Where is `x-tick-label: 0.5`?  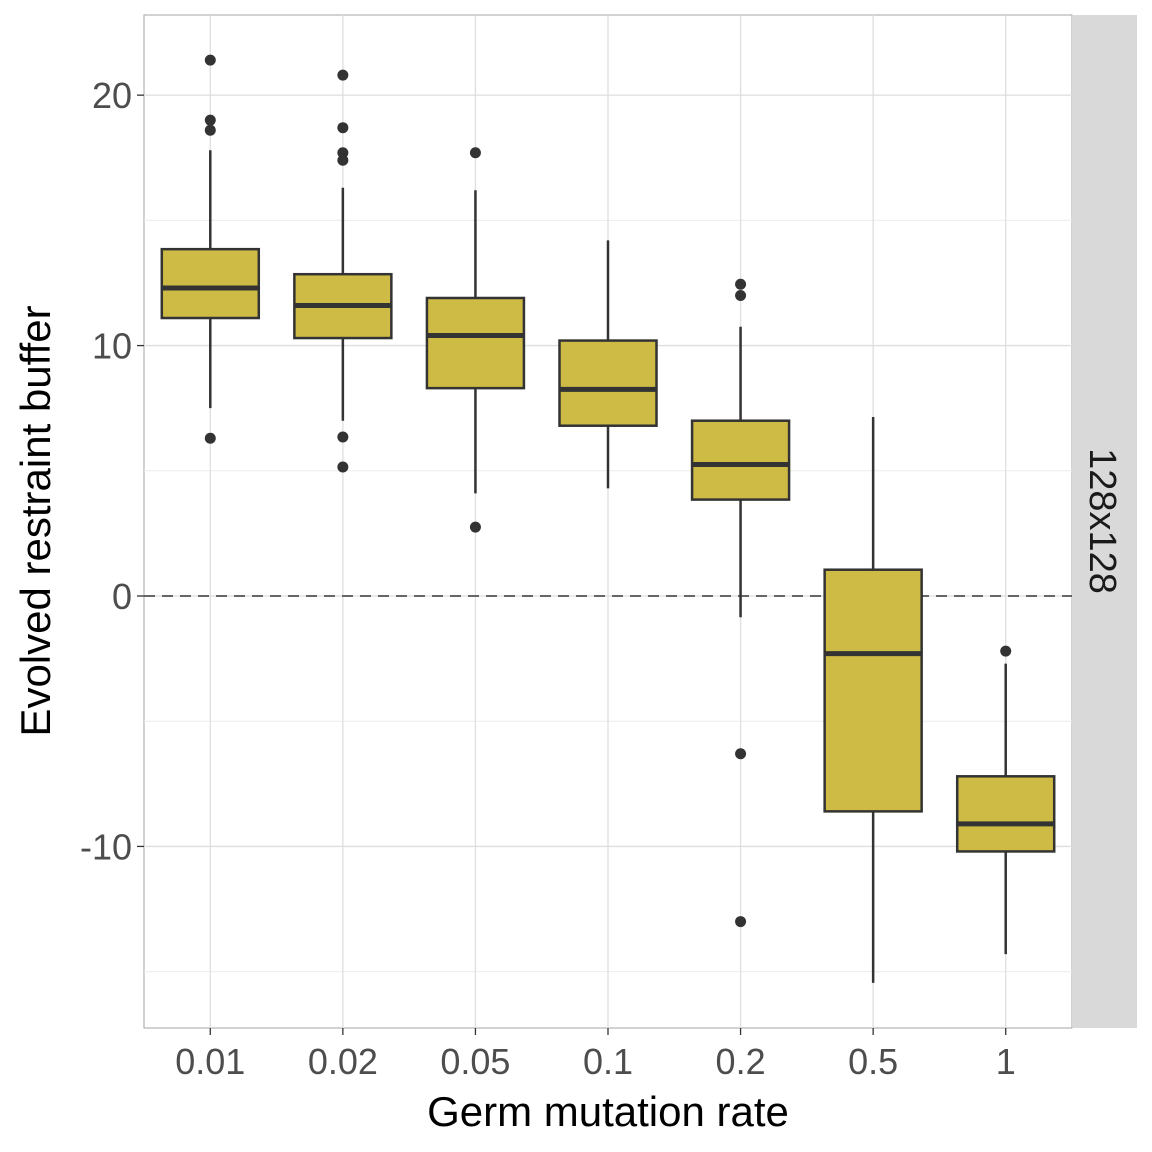 x-tick-label: 0.5 is located at coordinates (873, 1061).